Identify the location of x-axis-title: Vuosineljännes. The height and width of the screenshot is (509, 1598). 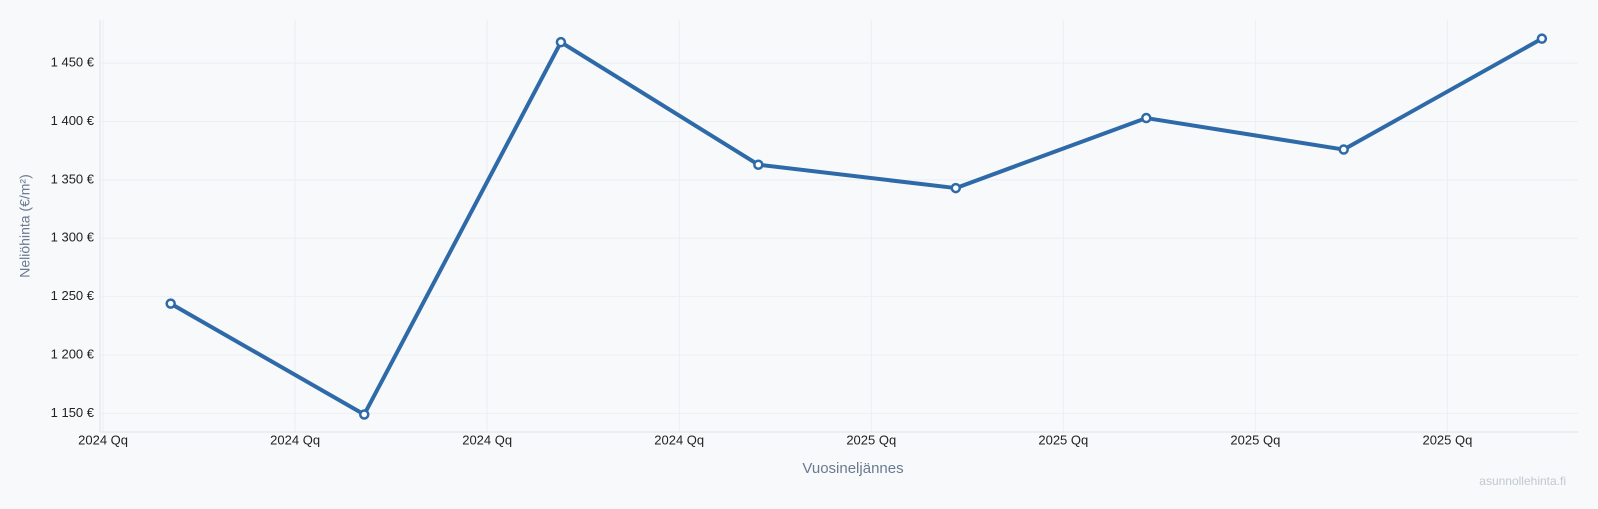
(852, 468).